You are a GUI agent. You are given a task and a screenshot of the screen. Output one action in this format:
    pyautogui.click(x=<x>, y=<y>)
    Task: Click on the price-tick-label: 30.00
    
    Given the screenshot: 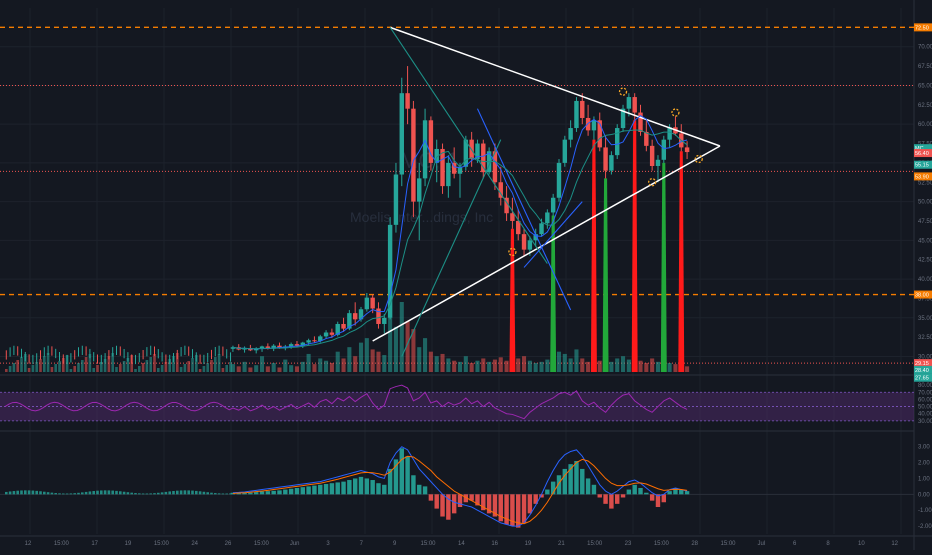 What is the action you would take?
    pyautogui.click(x=925, y=358)
    